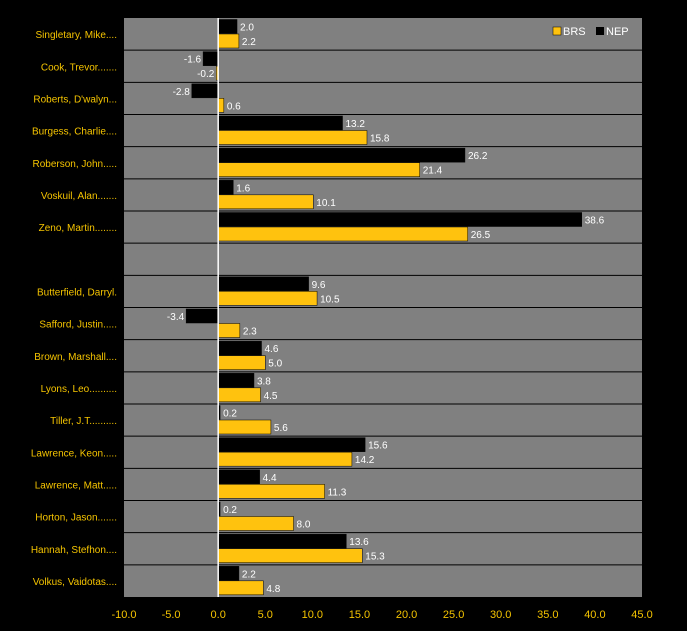  What do you see at coordinates (249, 42) in the screenshot?
I see `data-label-brs: 2.2` at bounding box center [249, 42].